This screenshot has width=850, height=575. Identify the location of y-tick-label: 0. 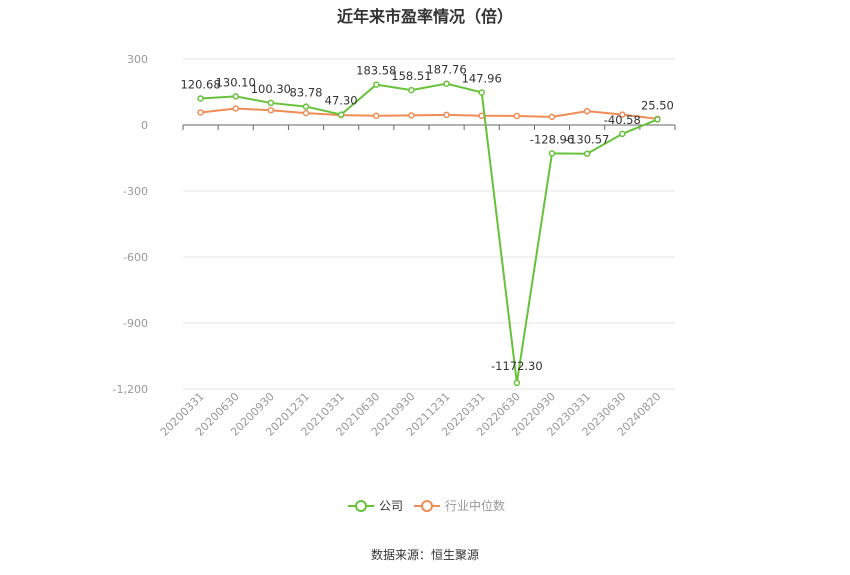
(144, 125).